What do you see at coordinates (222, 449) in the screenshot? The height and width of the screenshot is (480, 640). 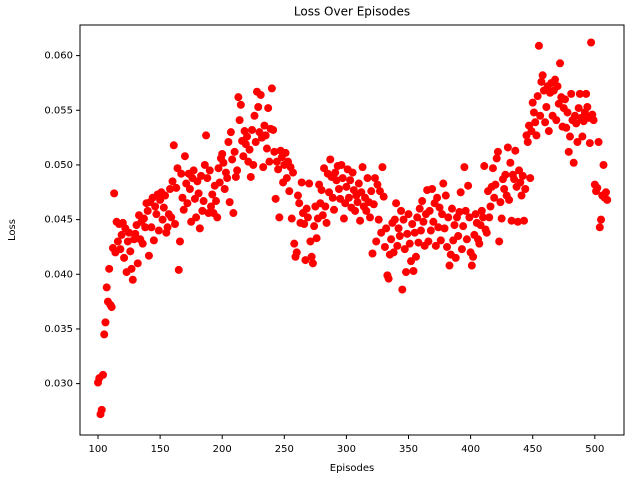 I see `x-tick-label: 200` at bounding box center [222, 449].